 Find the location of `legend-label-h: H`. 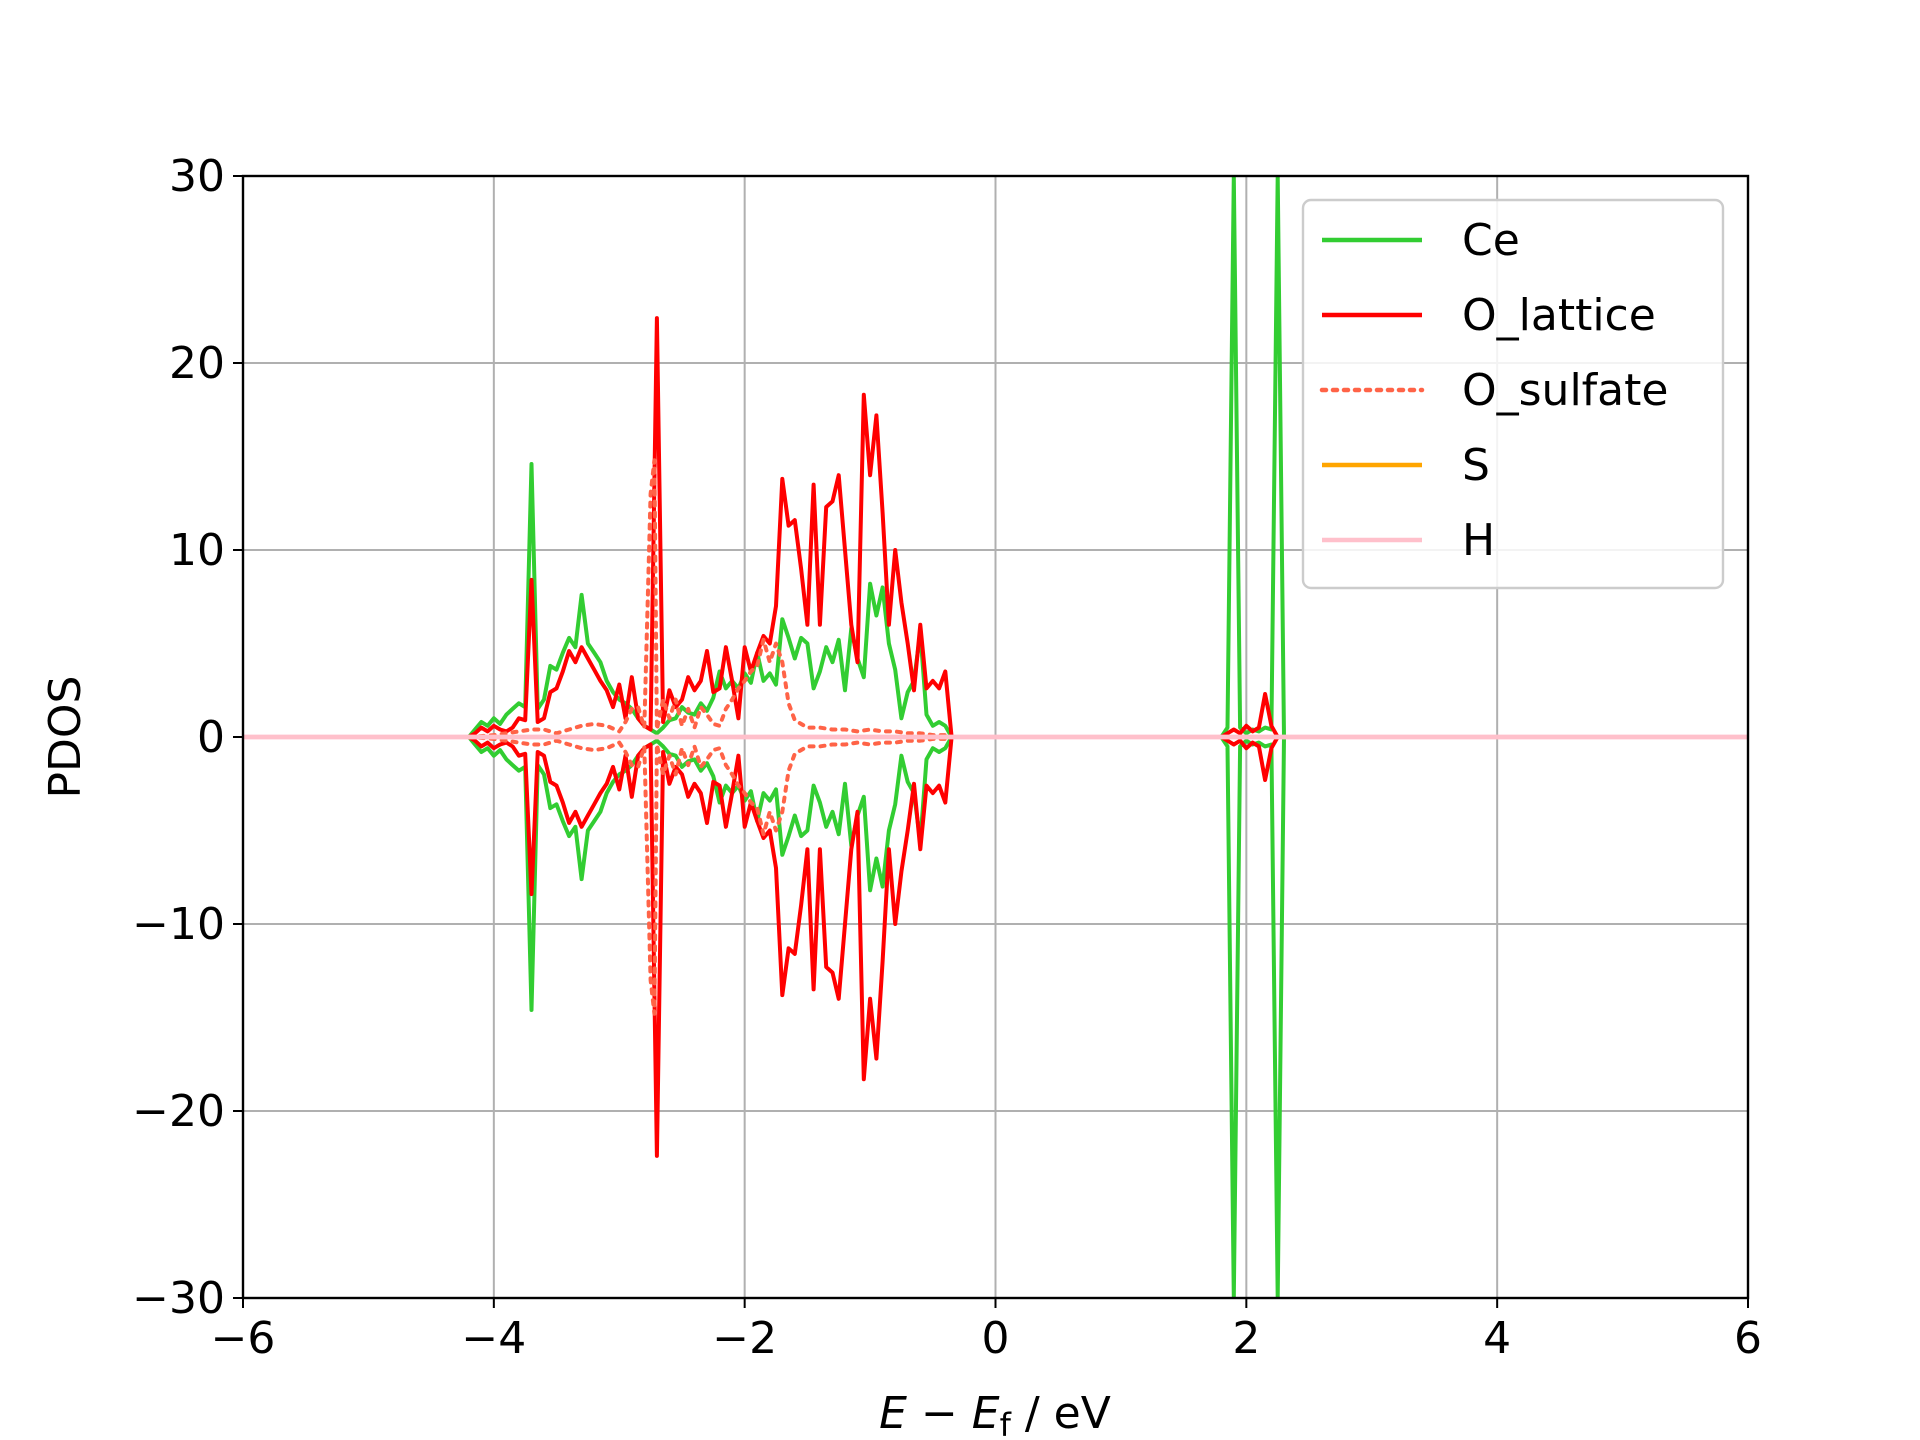

legend-label-h: H is located at coordinates (1478, 540).